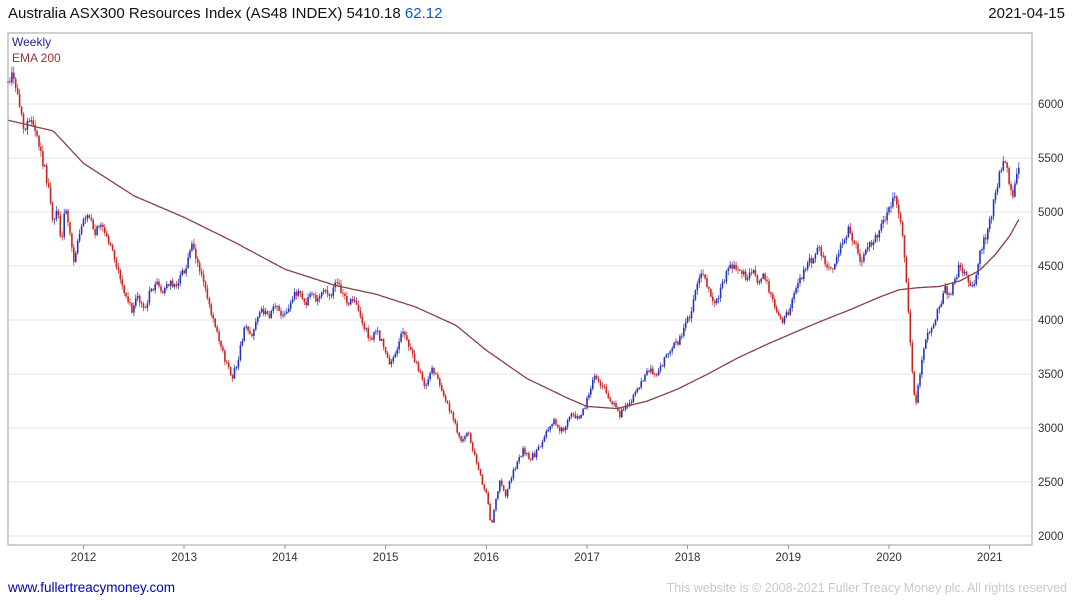 The height and width of the screenshot is (600, 1075). What do you see at coordinates (373, 13) in the screenshot?
I see `last-price: 5410.18` at bounding box center [373, 13].